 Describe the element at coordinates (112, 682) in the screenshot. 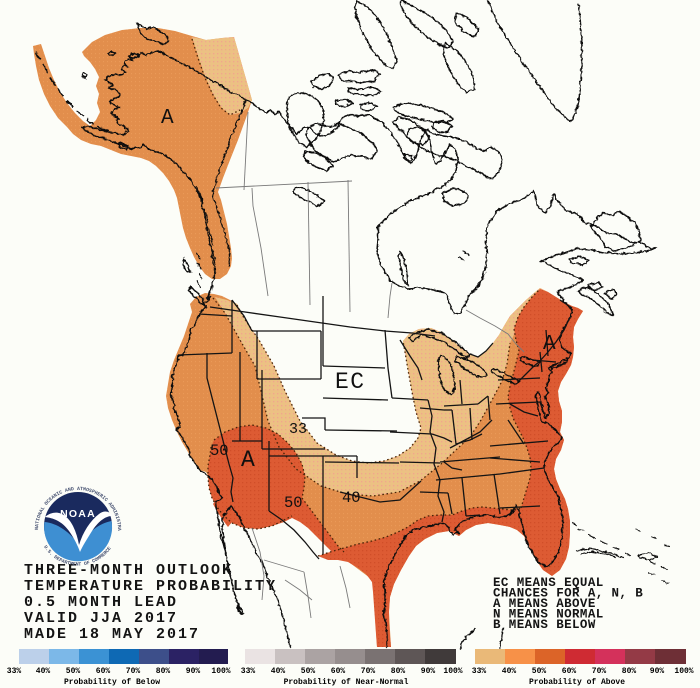

I see `svg-text: Probability of Below` at that location.